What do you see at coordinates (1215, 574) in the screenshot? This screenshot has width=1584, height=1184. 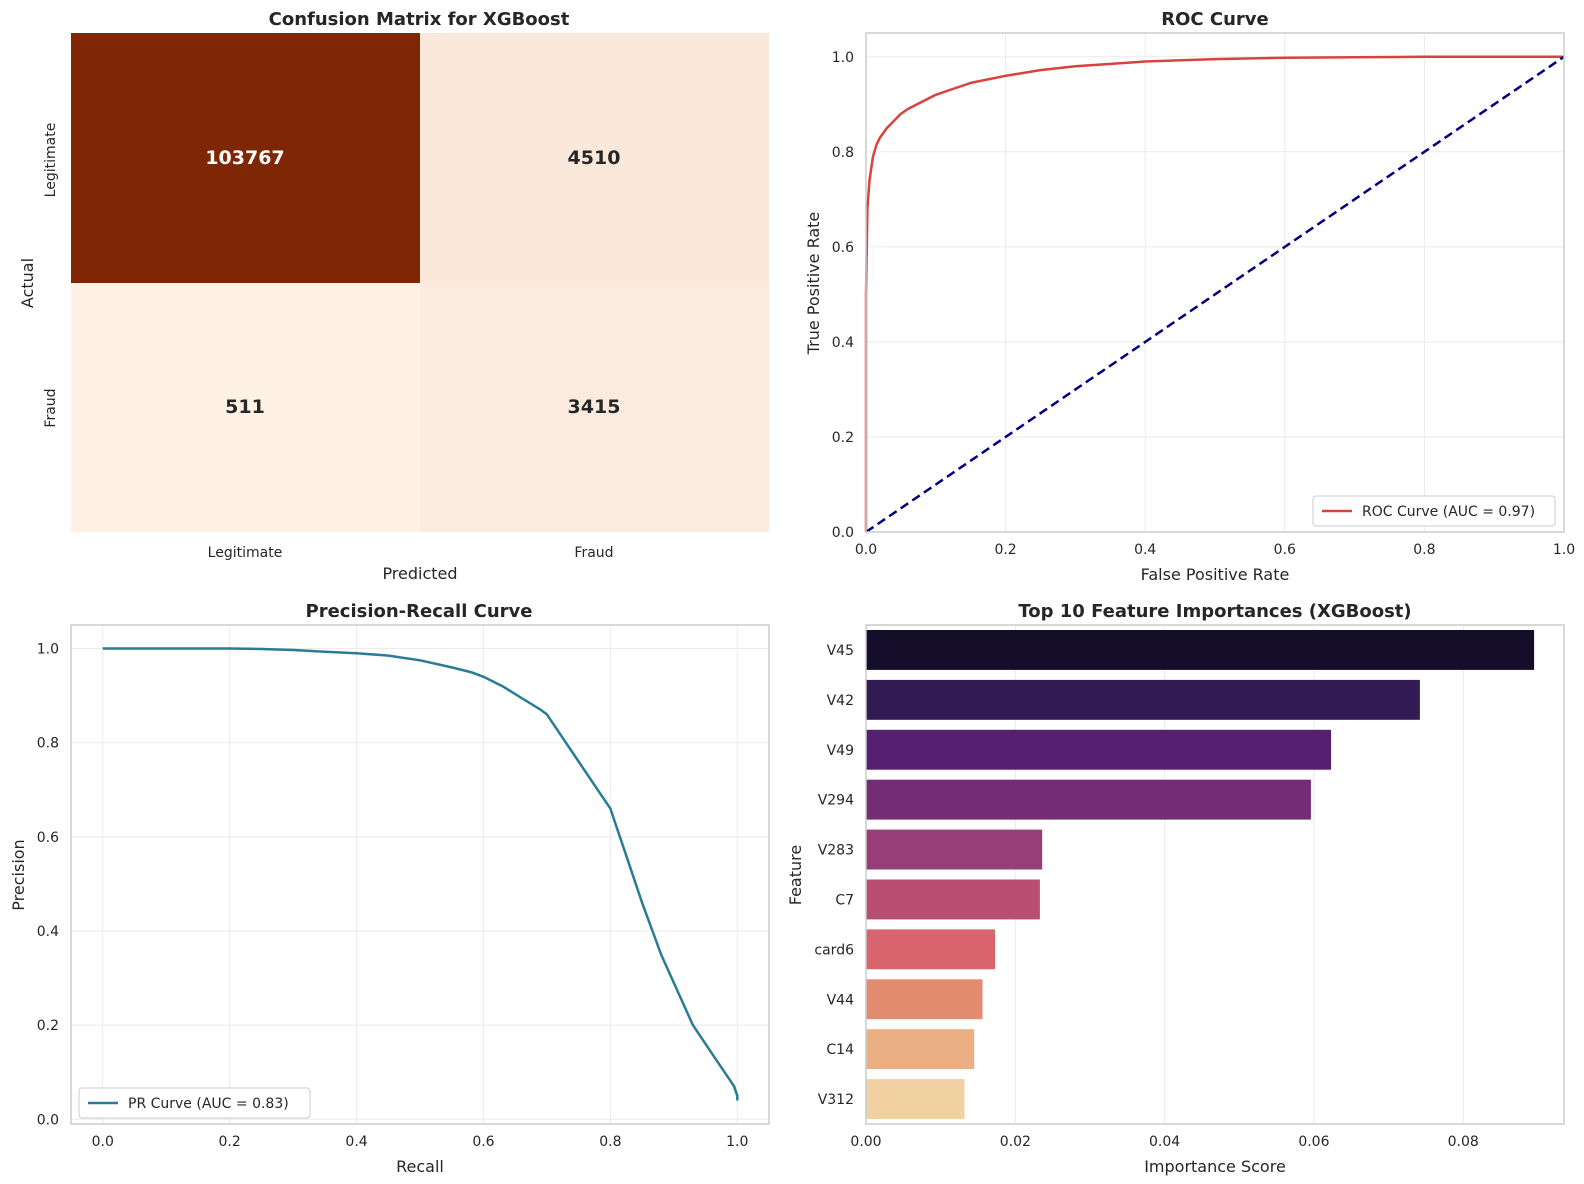 I see `roc-xlabel: False Positive Rate` at bounding box center [1215, 574].